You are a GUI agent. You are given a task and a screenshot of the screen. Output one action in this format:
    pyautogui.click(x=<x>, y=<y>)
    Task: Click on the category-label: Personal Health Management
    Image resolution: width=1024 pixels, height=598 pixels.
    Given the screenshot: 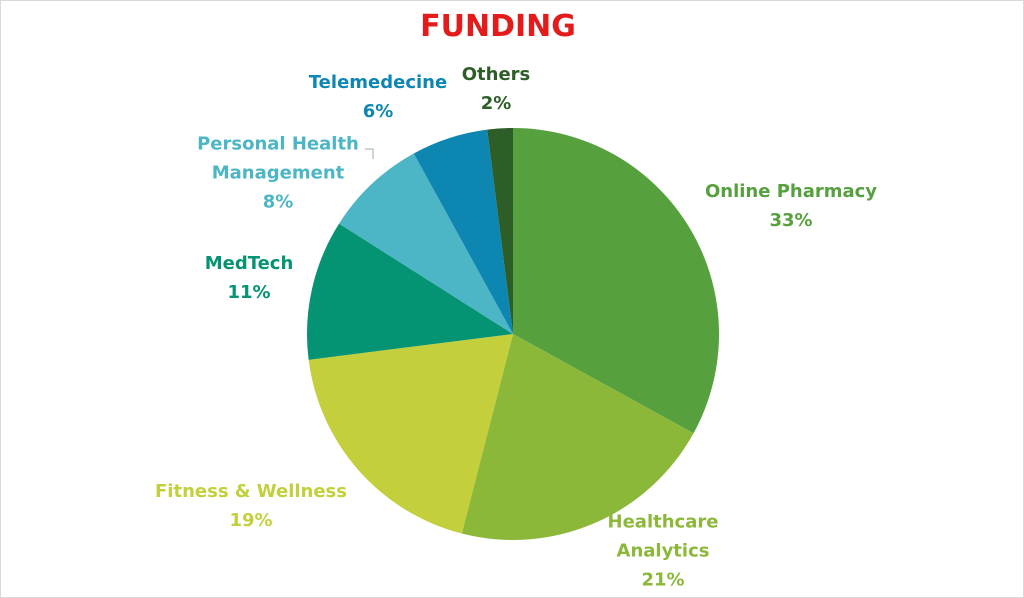 What is the action you would take?
    pyautogui.click(x=278, y=158)
    